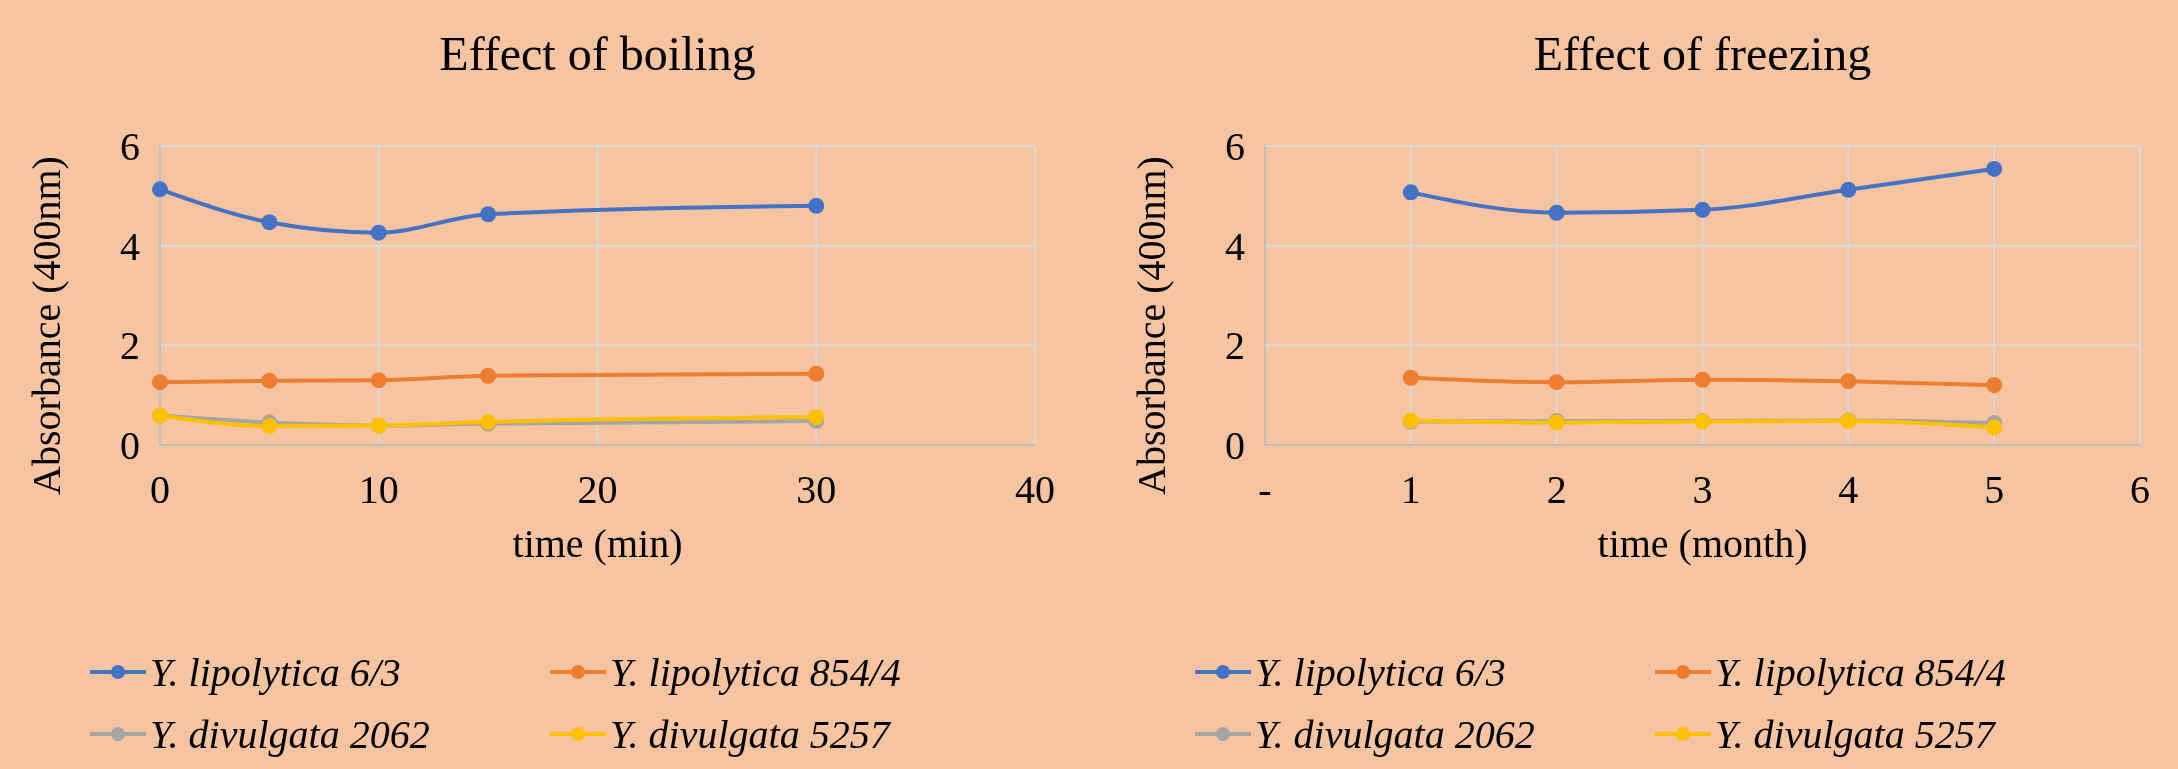 This screenshot has width=2178, height=769. What do you see at coordinates (816, 489) in the screenshot?
I see `x-tick-label: 30` at bounding box center [816, 489].